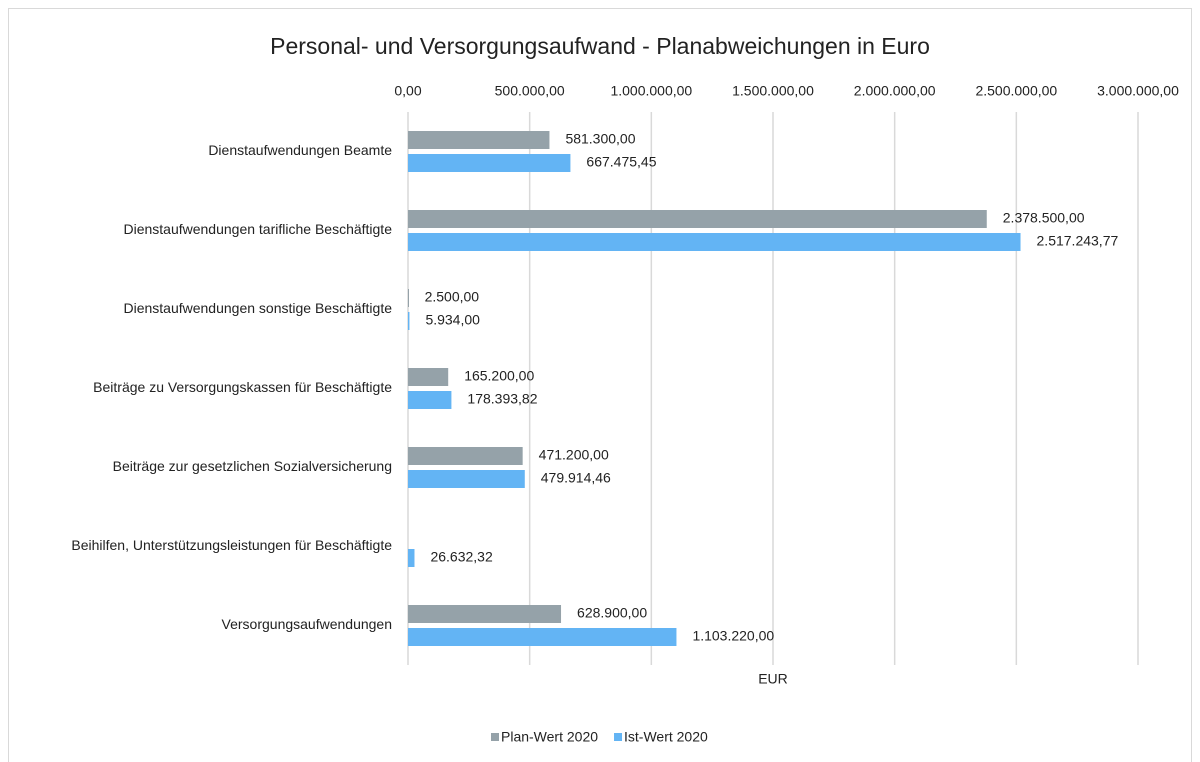 Image resolution: width=1200 pixels, height=762 pixels. I want to click on data-label: 1.103.220,00, so click(733, 636).